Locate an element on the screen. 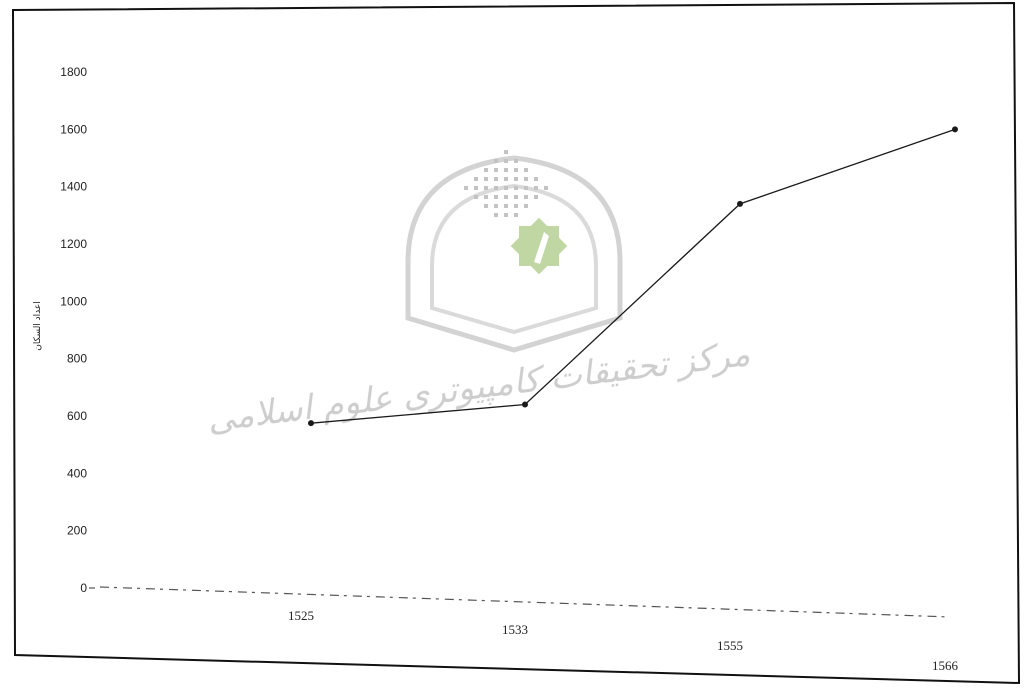 This screenshot has height=691, width=1029. y-tick-label: 0 is located at coordinates (83, 588).